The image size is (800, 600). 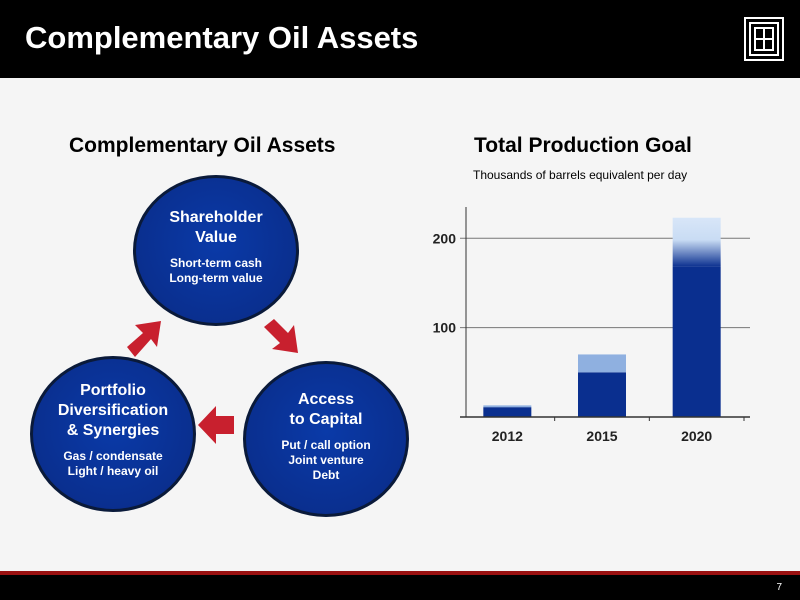 What do you see at coordinates (216, 237) in the screenshot?
I see `shareholder-heading-2: Value` at bounding box center [216, 237].